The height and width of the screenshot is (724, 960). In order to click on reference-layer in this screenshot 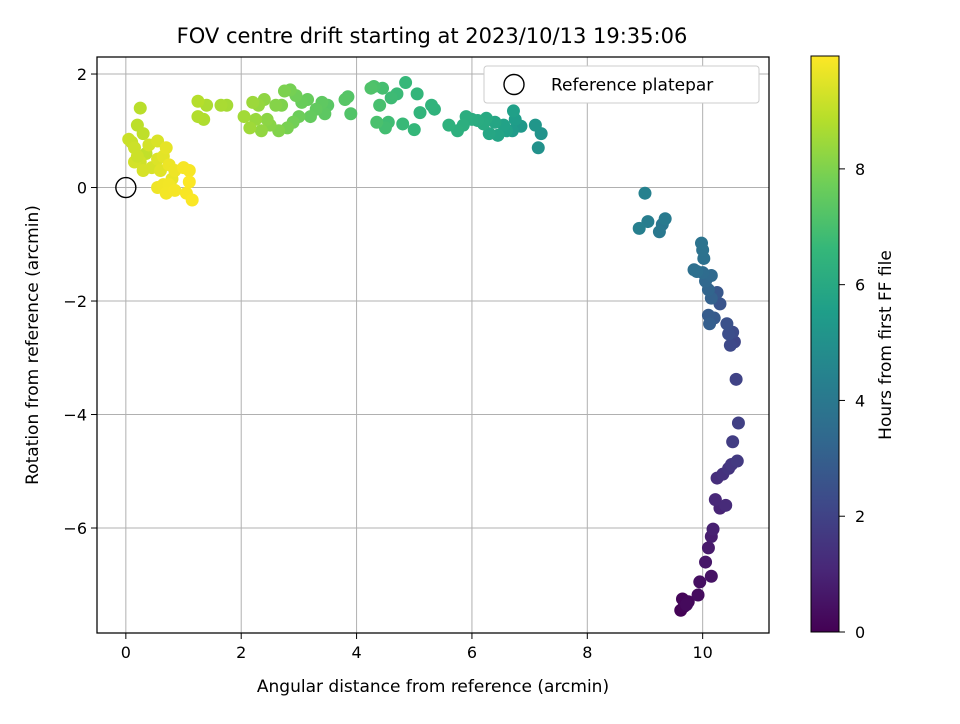, I will do `click(126, 187)`.